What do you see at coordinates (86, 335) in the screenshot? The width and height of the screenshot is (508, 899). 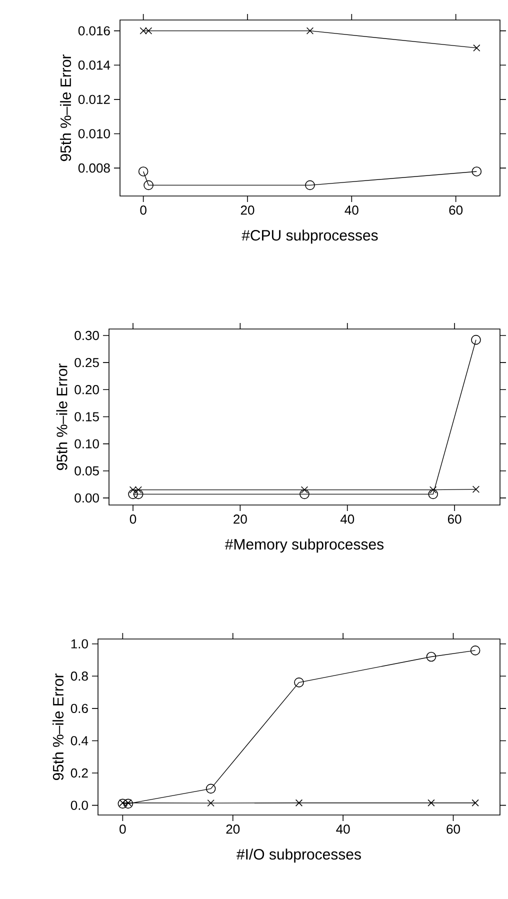 I see `y-tick-label: 0.30` at bounding box center [86, 335].